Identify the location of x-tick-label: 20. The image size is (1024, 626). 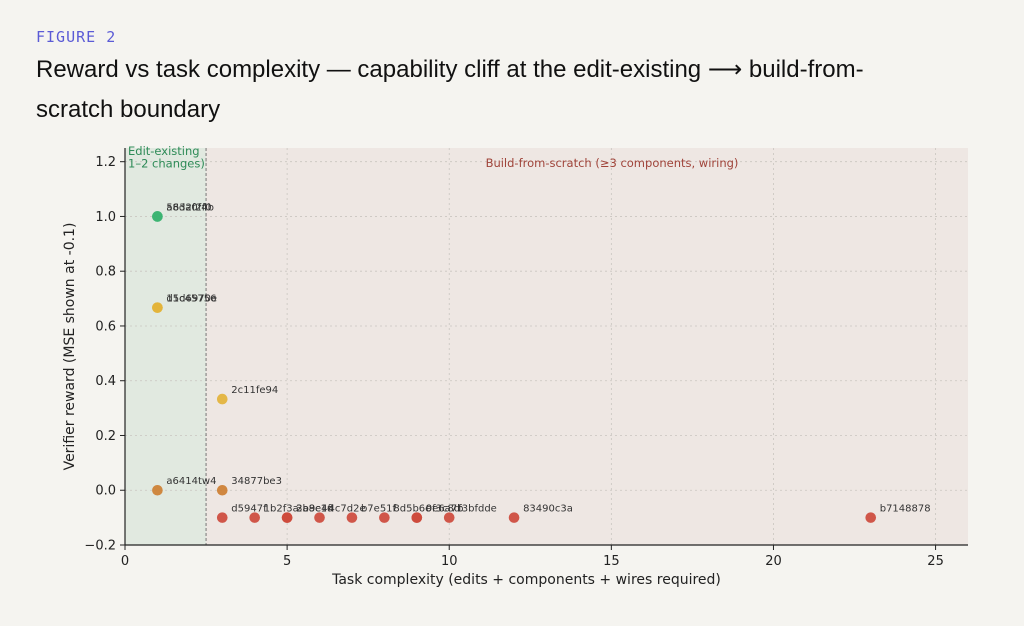
(773, 561).